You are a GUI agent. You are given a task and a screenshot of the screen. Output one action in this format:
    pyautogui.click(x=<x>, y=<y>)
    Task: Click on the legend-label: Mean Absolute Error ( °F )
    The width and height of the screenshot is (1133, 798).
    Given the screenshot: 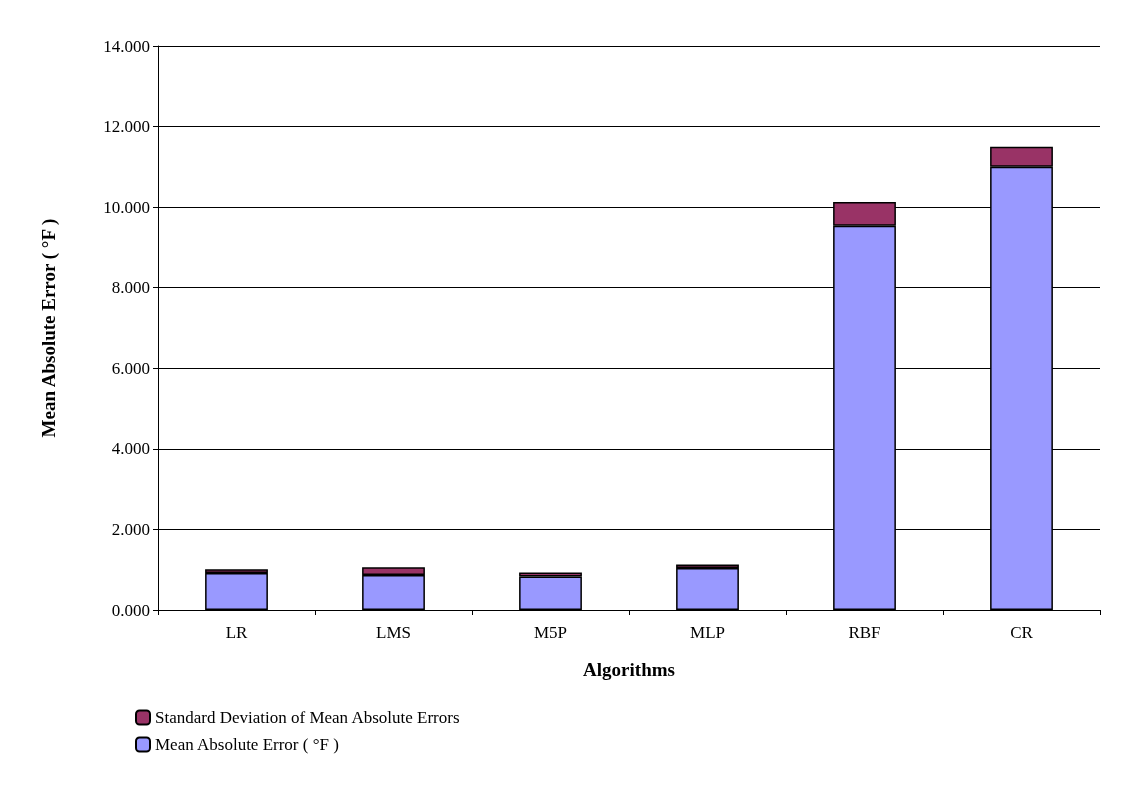 What is the action you would take?
    pyautogui.click(x=247, y=744)
    